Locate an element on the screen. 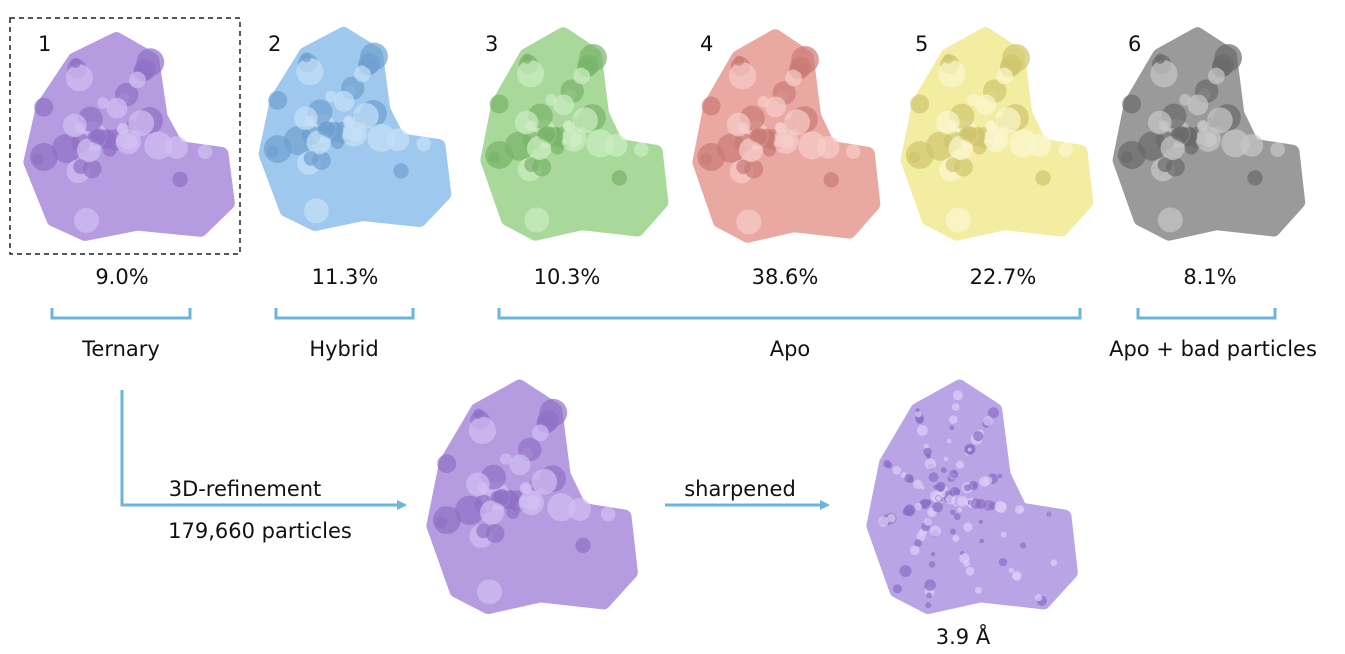  class-number: 5 is located at coordinates (921, 44).